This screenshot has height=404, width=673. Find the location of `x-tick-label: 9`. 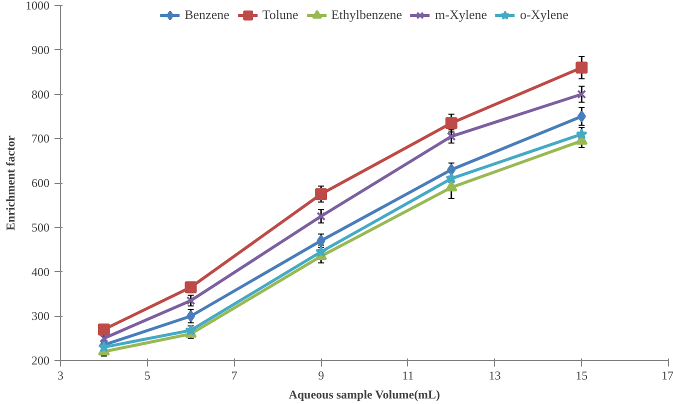

x-tick-label: 9 is located at coordinates (321, 375).